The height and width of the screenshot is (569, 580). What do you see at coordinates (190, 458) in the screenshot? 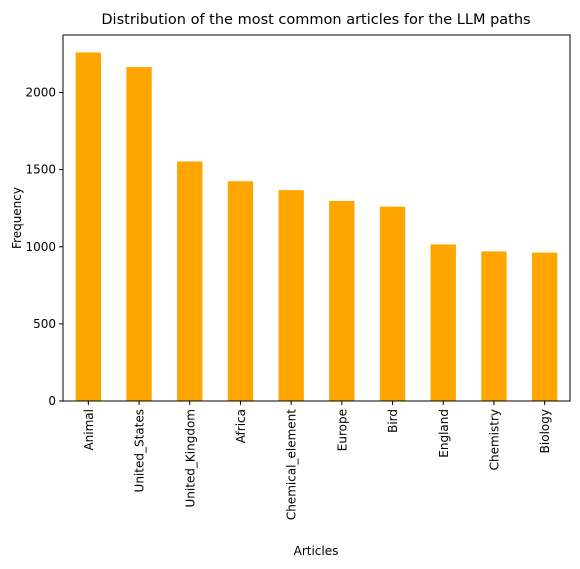
I see `x-tick-label: United_Kingdom` at bounding box center [190, 458].